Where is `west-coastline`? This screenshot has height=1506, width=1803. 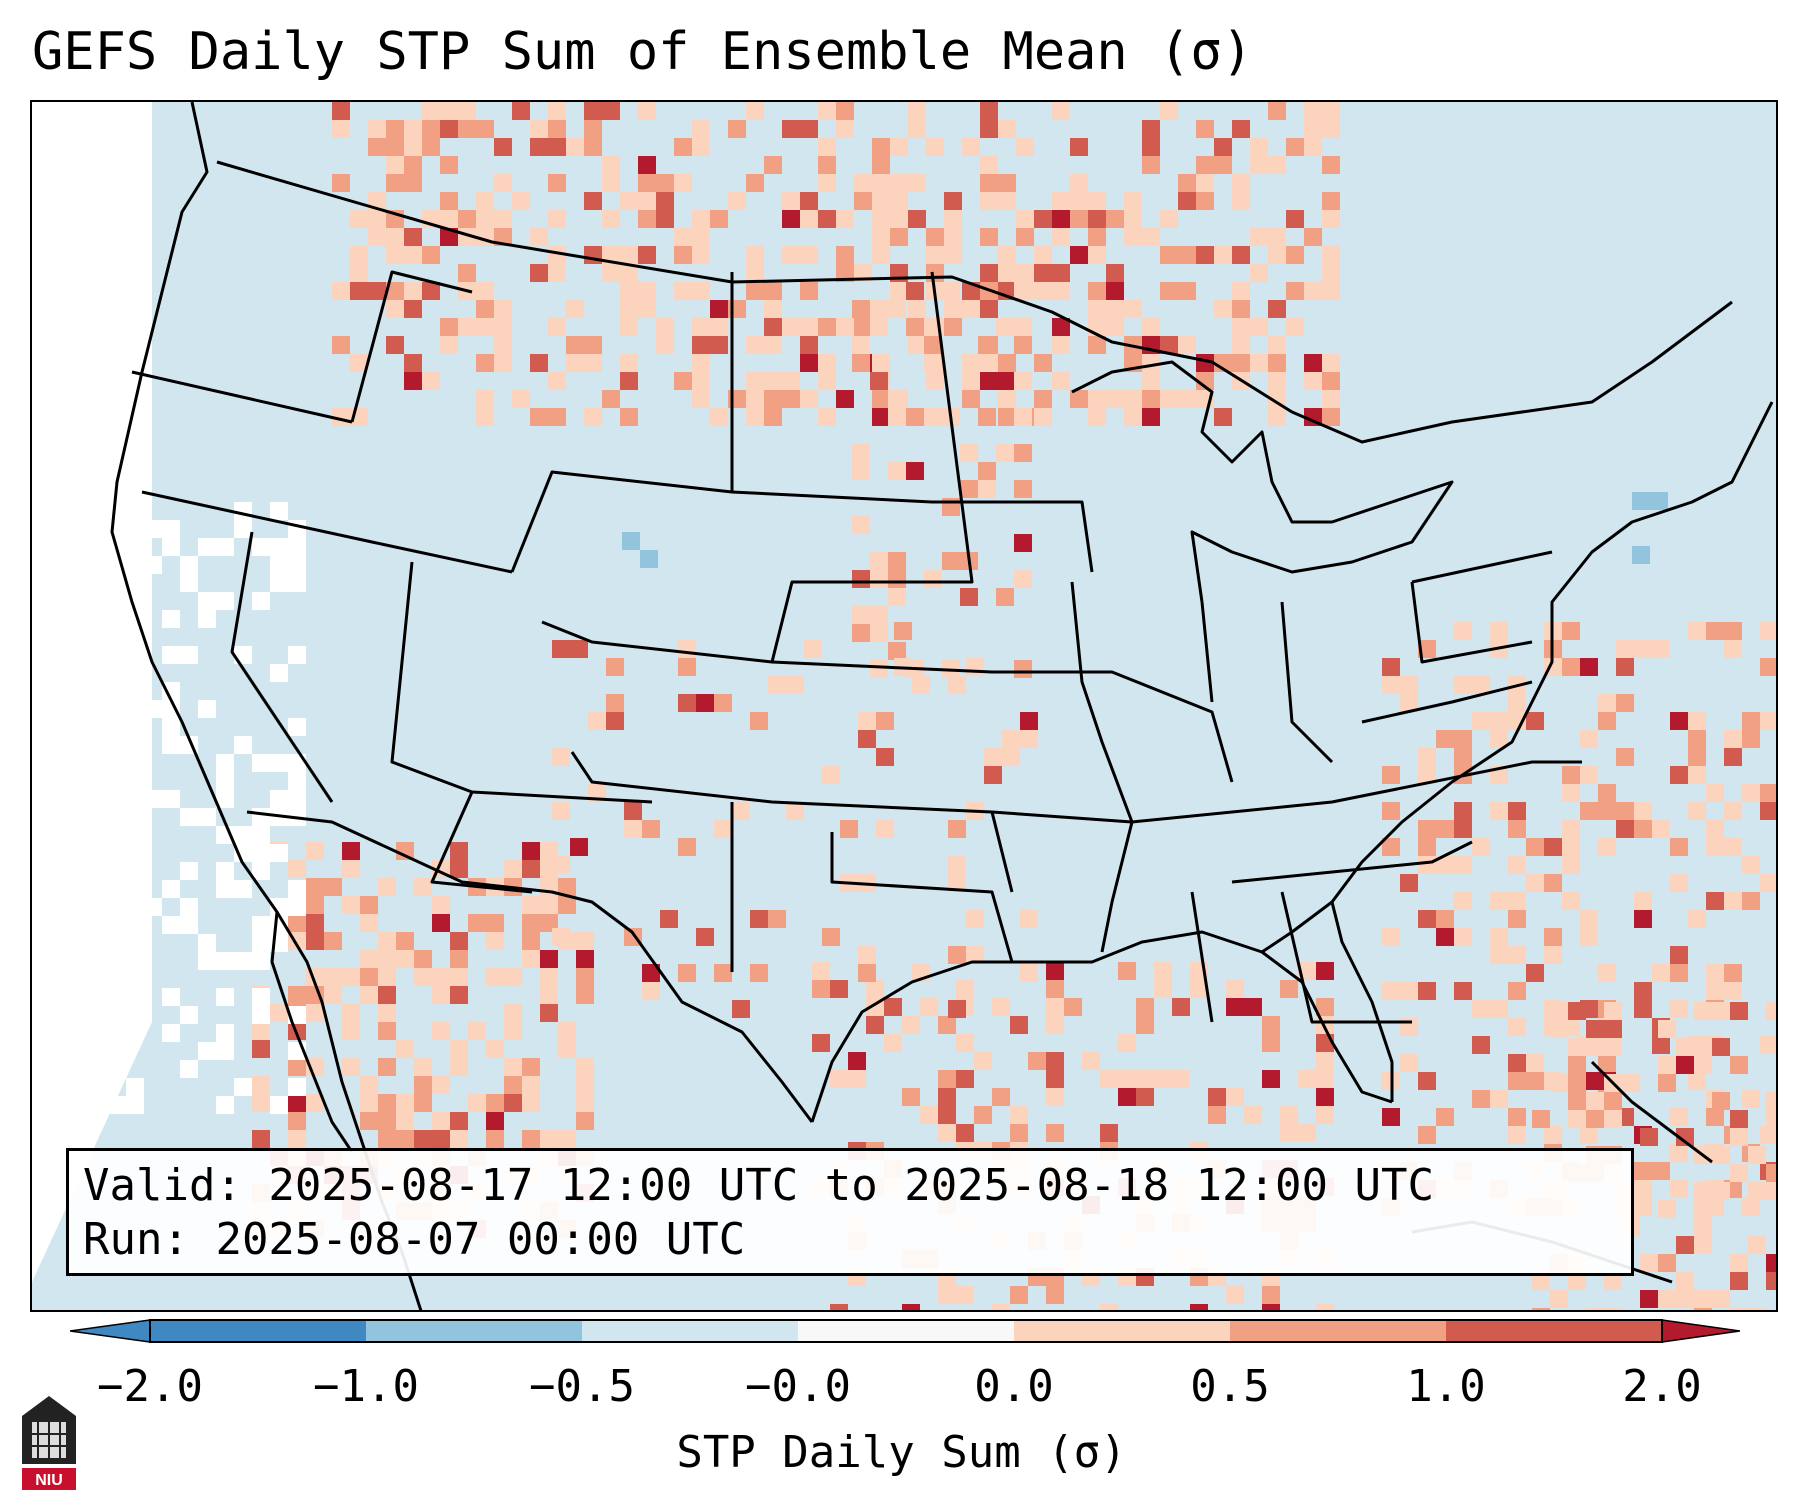 west-coastline is located at coordinates (266, 706).